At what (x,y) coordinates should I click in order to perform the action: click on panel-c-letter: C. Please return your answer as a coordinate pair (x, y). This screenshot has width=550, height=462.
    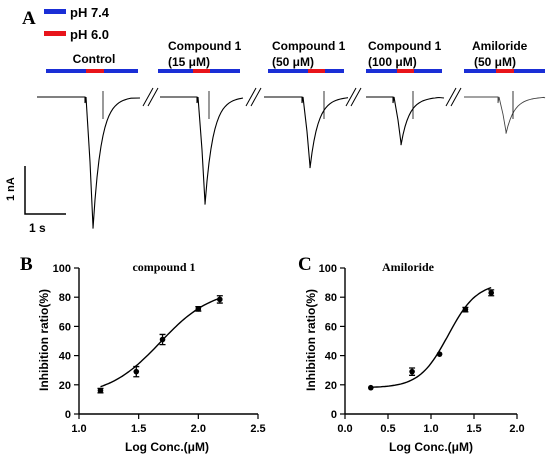
    Looking at the image, I should click on (305, 264).